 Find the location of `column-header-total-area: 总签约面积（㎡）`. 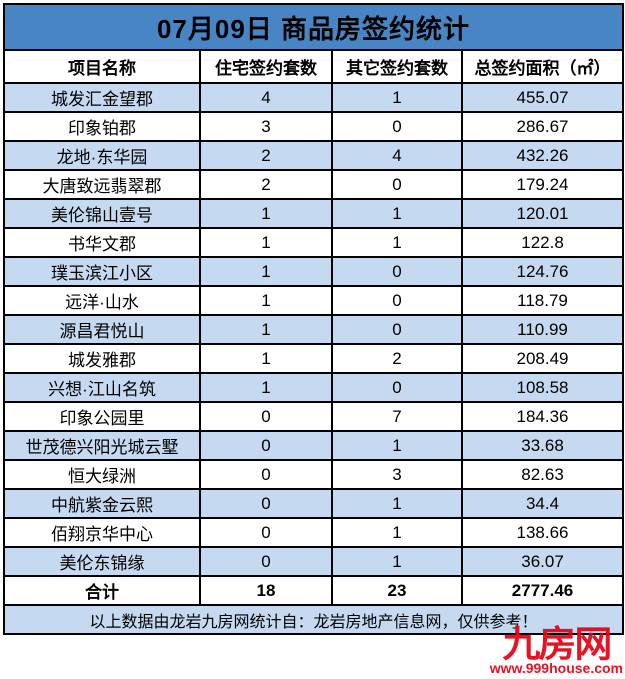

column-header-total-area: 总签约面积（㎡） is located at coordinates (542, 66).